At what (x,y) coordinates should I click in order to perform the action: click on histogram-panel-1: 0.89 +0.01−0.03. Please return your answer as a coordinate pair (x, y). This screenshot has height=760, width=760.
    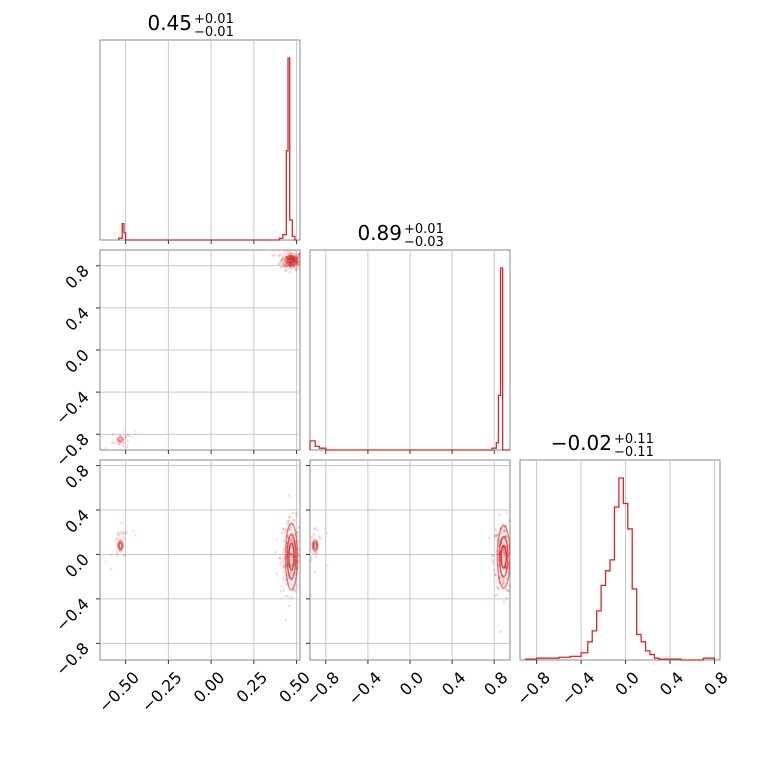
    Looking at the image, I should click on (410, 337).